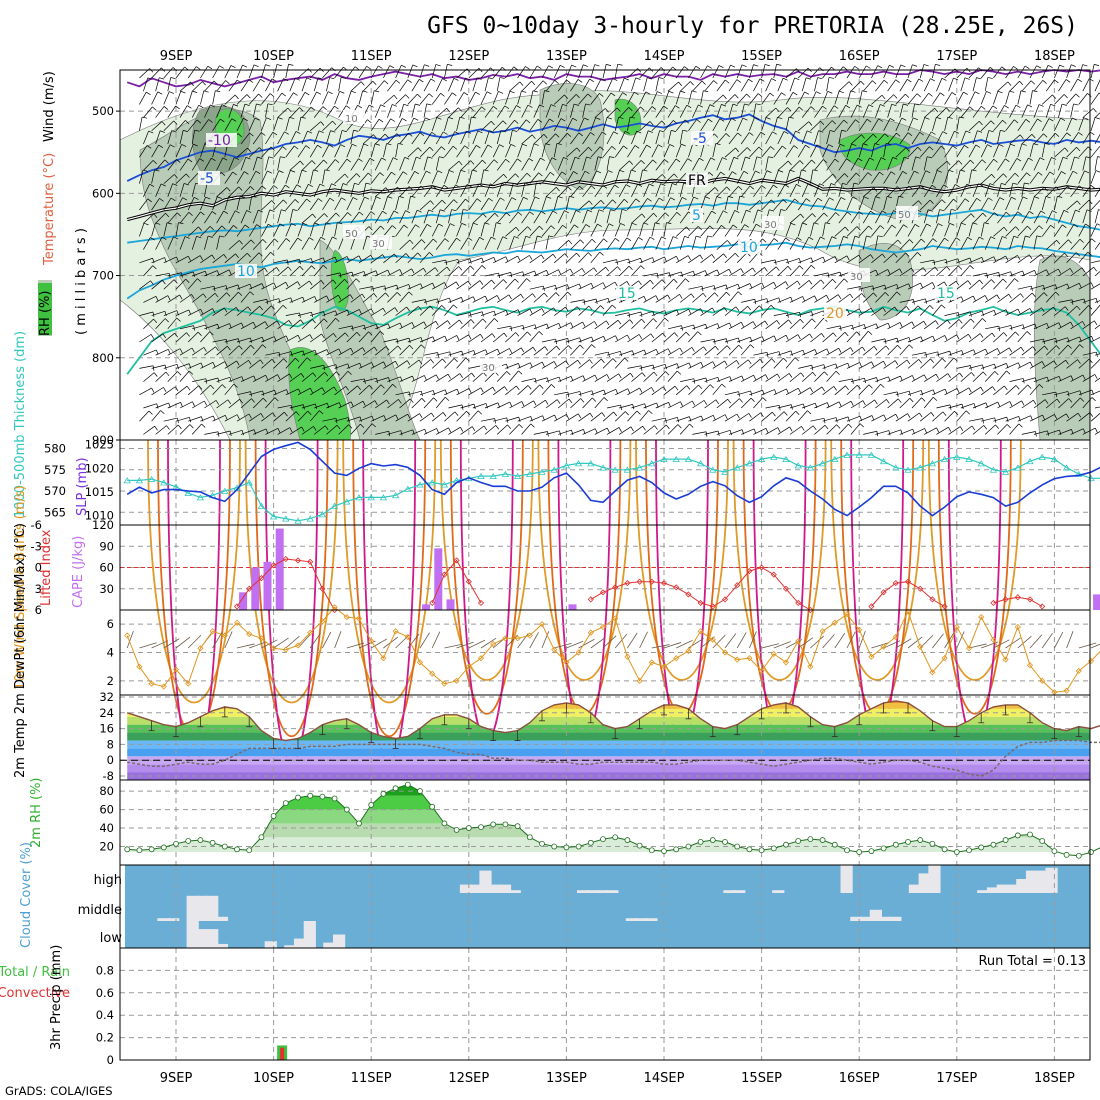  What do you see at coordinates (1054, 692) in the screenshot?
I see `wind-speed-marker` at bounding box center [1054, 692].